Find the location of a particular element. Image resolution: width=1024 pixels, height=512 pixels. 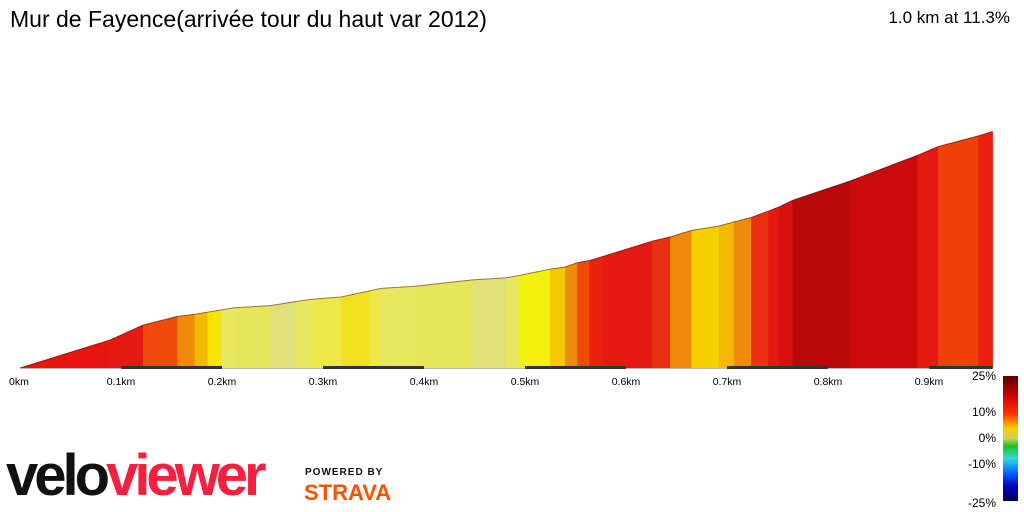

legend-label: 0% is located at coordinates (988, 438).